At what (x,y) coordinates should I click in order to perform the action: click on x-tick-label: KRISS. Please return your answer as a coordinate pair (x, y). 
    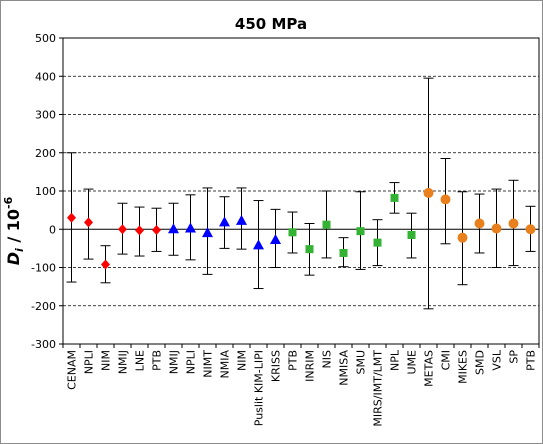
    Looking at the image, I should click on (276, 366).